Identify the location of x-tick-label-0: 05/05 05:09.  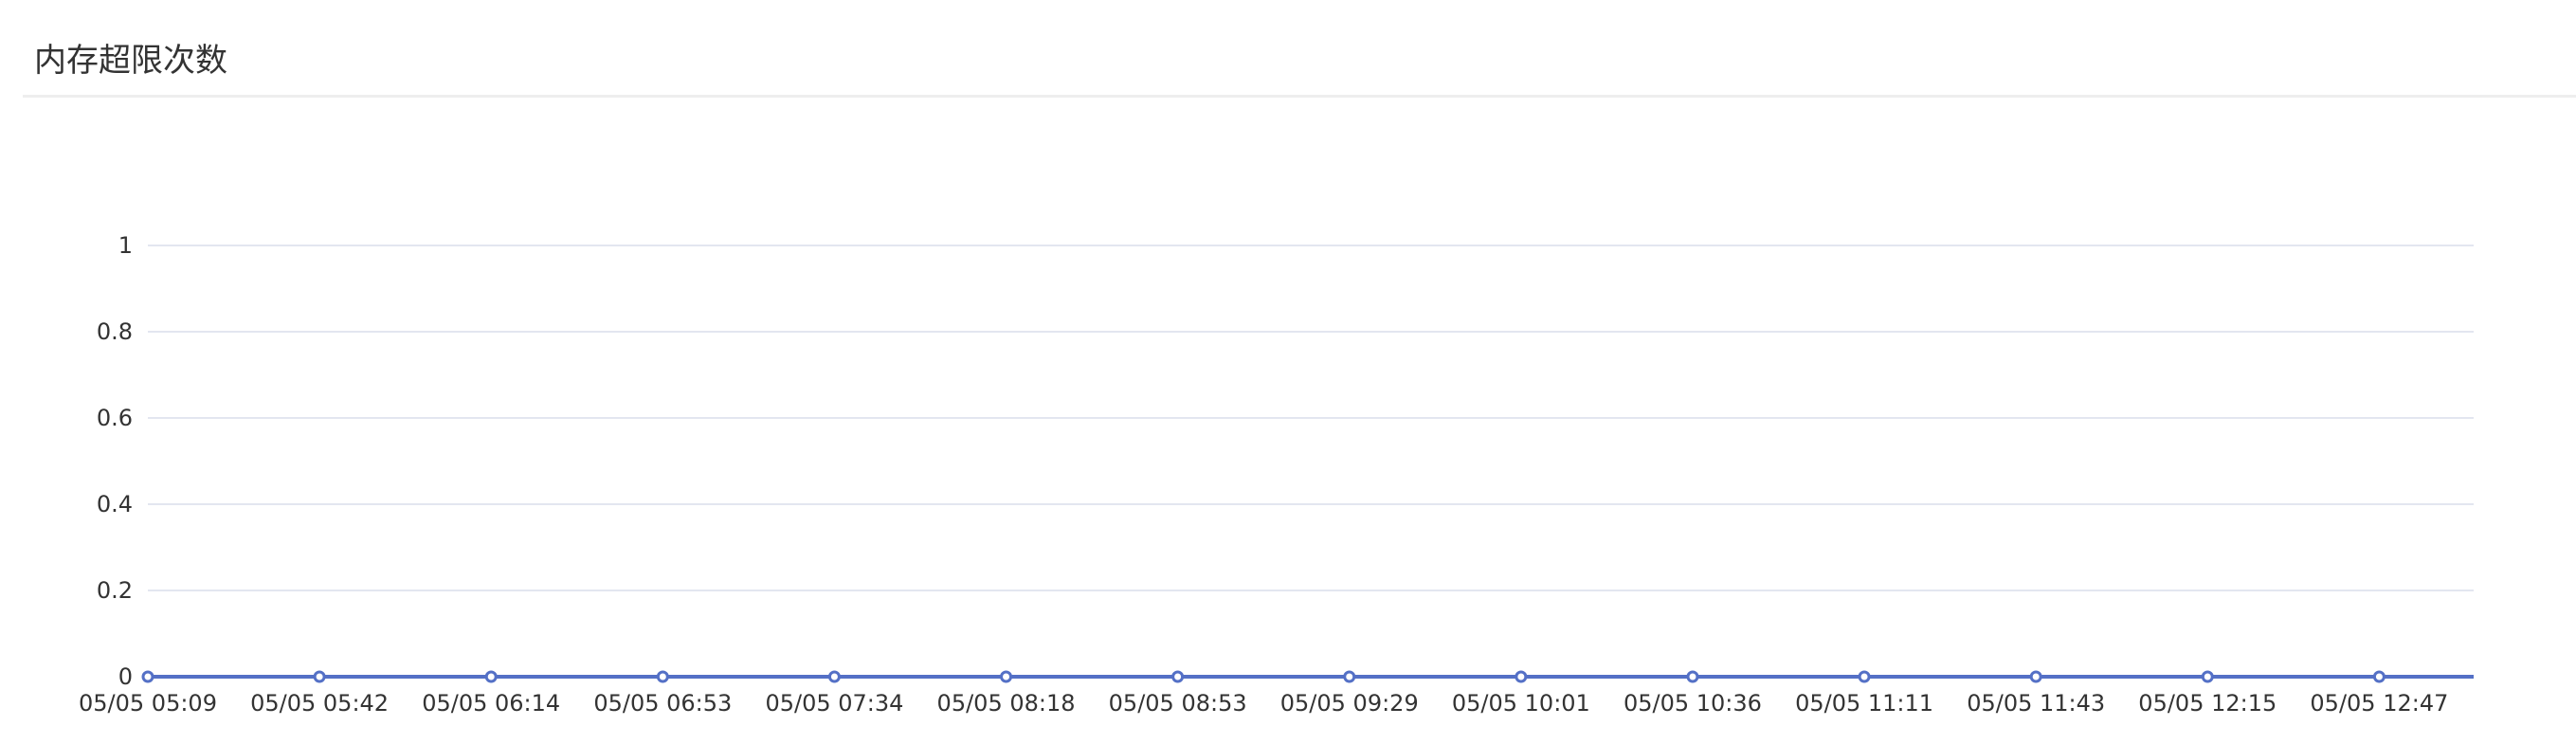
(148, 703).